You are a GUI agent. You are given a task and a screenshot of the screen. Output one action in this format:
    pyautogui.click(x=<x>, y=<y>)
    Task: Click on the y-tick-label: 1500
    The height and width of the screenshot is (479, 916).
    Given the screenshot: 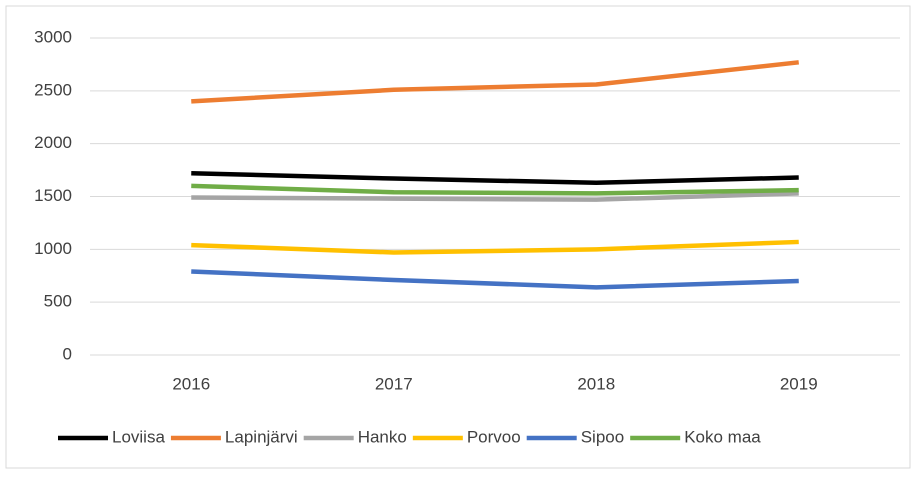 What is the action you would take?
    pyautogui.click(x=53, y=195)
    